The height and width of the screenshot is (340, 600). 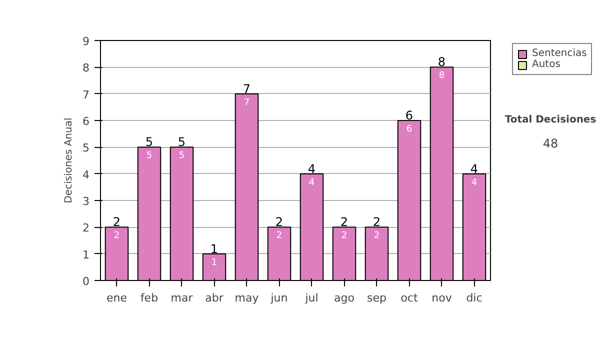 I want to click on x-tick-label: sep, so click(x=377, y=298).